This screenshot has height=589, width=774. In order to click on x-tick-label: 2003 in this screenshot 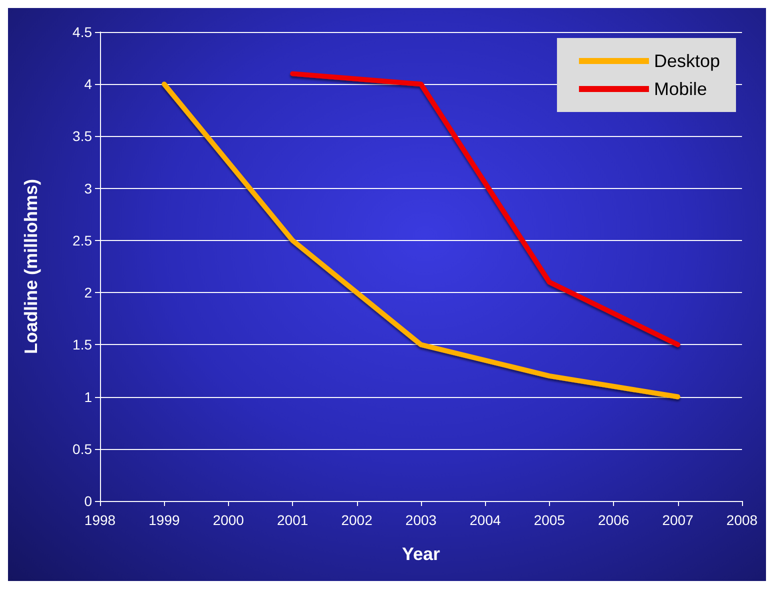, I will do `click(421, 520)`.